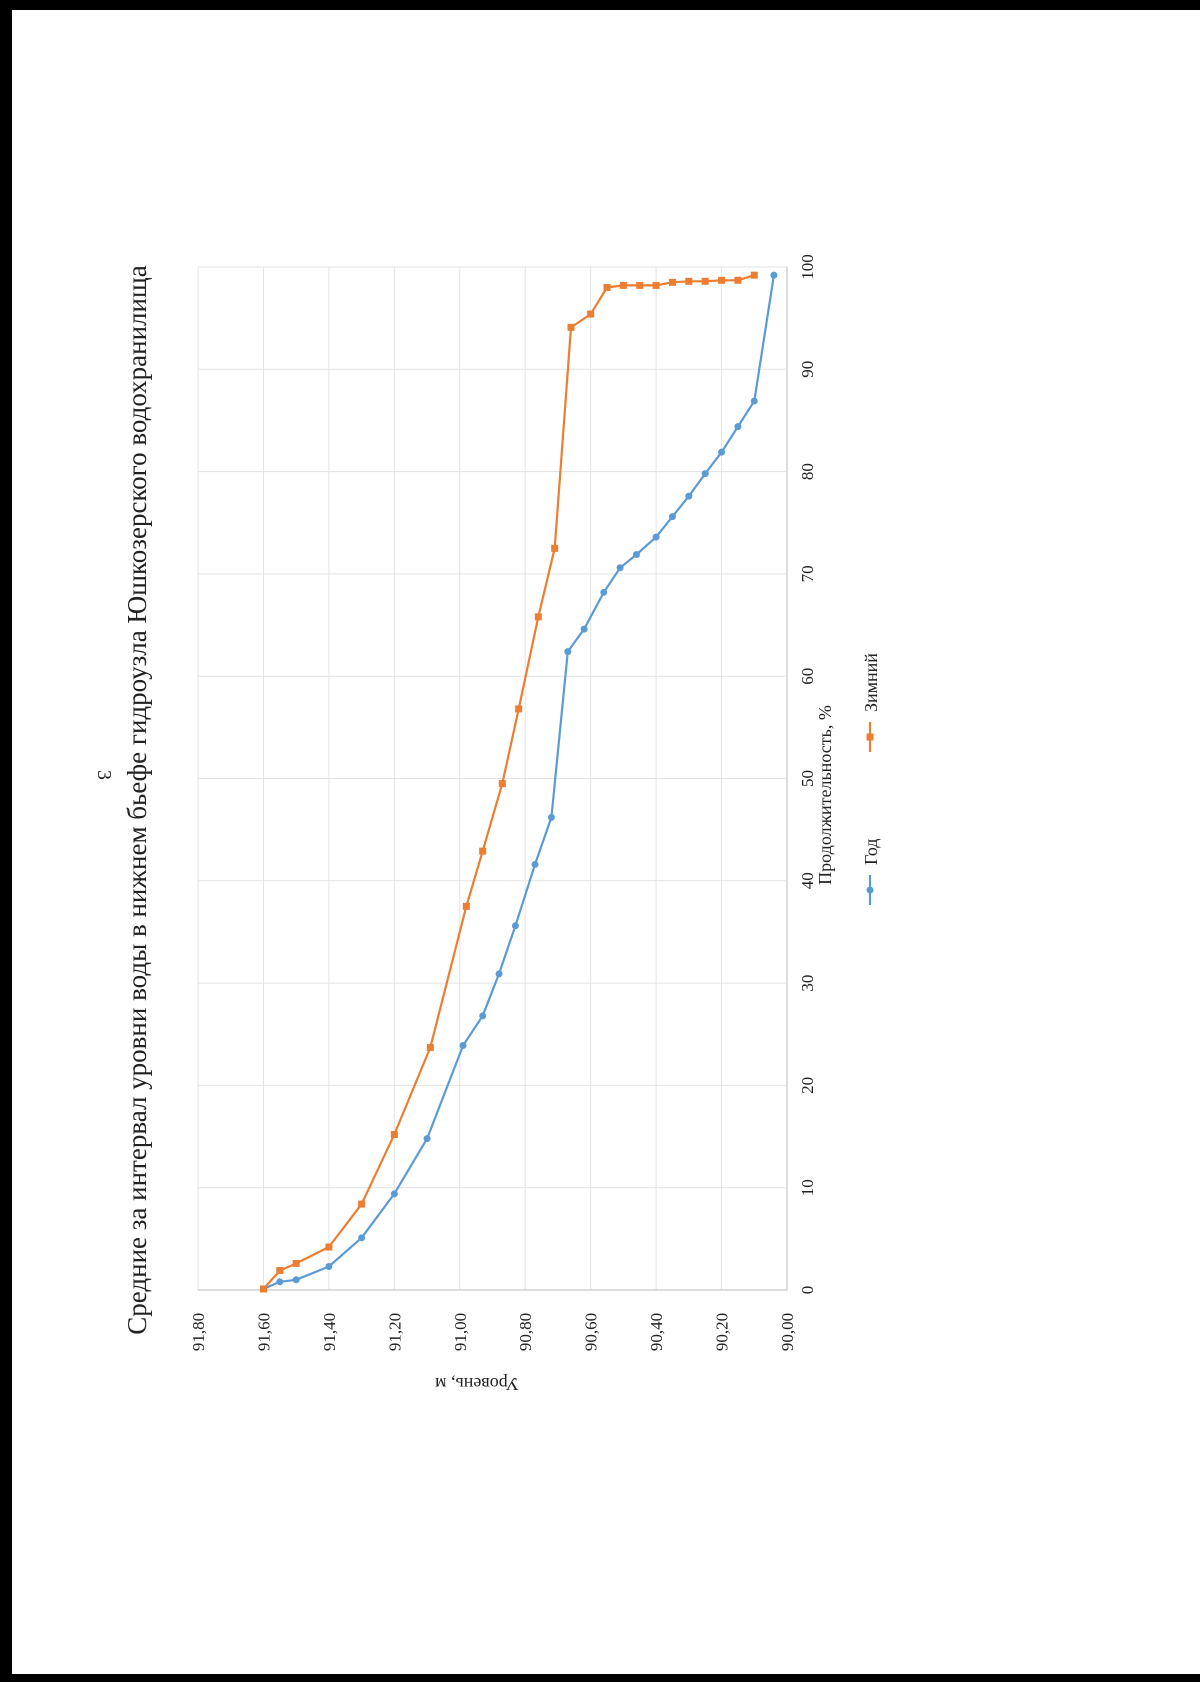 Image resolution: width=1200 pixels, height=1682 pixels. I want to click on x-tick-label: 40, so click(807, 880).